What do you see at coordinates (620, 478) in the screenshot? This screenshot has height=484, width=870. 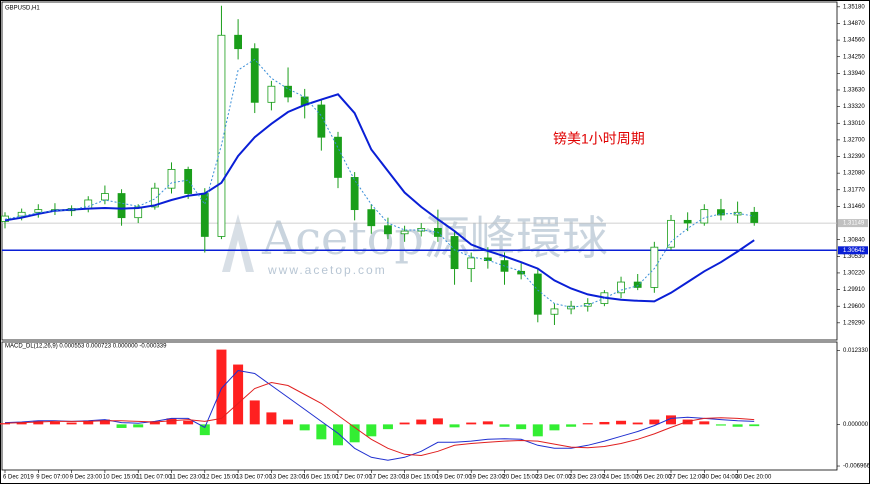 I see `x-tick-label: 24 Dec 15:00` at bounding box center [620, 478].